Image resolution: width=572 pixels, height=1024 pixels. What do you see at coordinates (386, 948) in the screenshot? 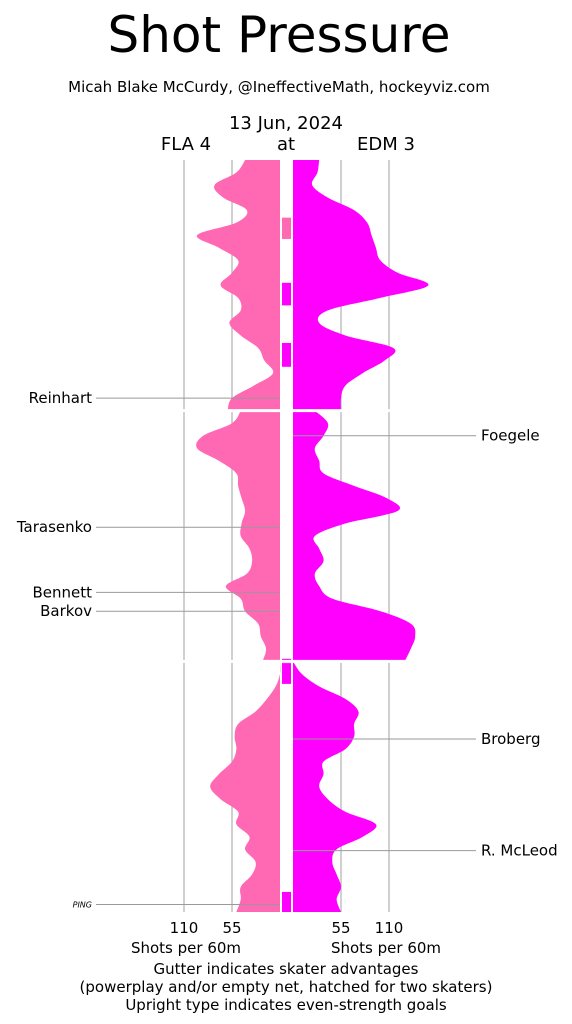
I see `x-axis-label-right: Shots per 60m` at bounding box center [386, 948].